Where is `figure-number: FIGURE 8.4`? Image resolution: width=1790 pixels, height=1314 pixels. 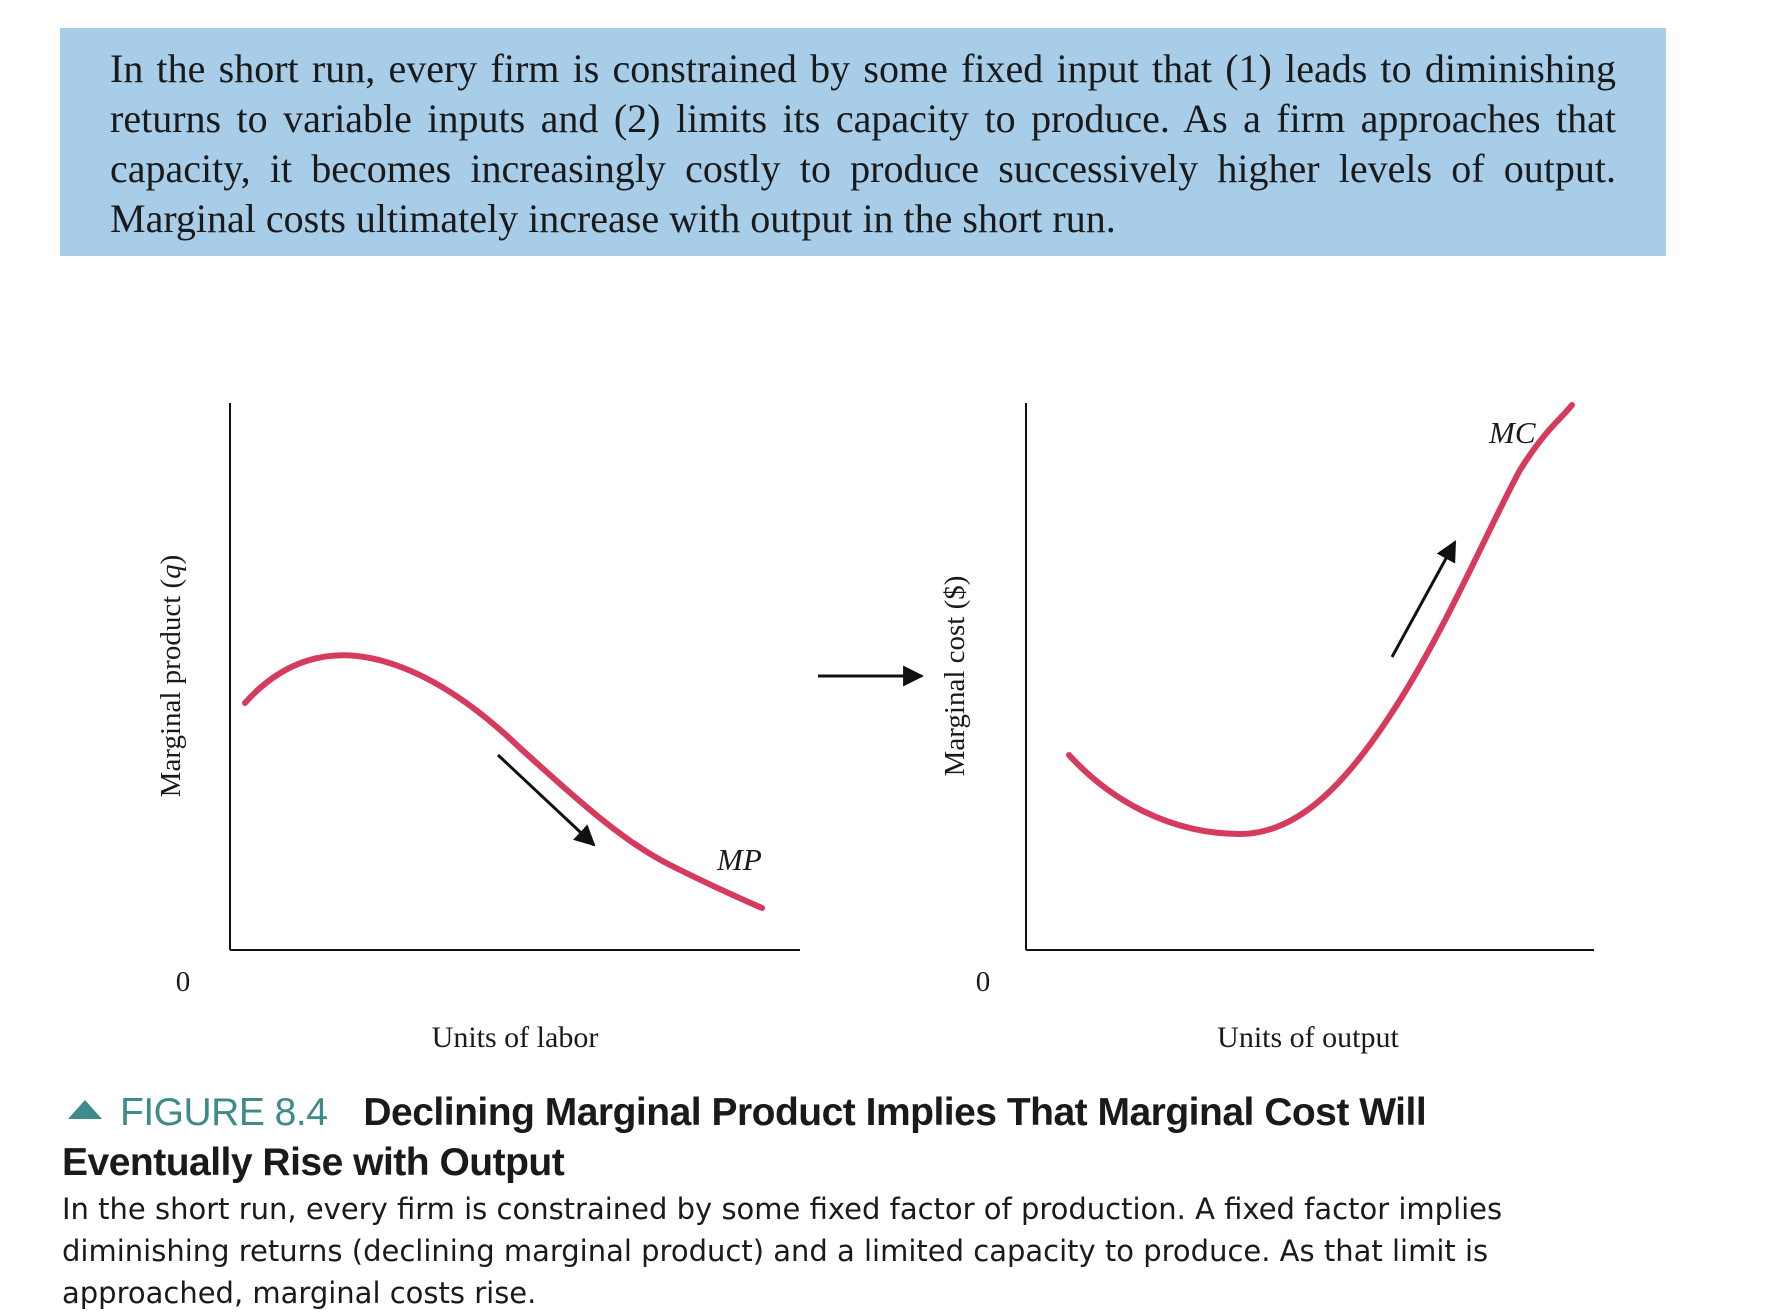 figure-number: FIGURE 8.4 is located at coordinates (224, 1112).